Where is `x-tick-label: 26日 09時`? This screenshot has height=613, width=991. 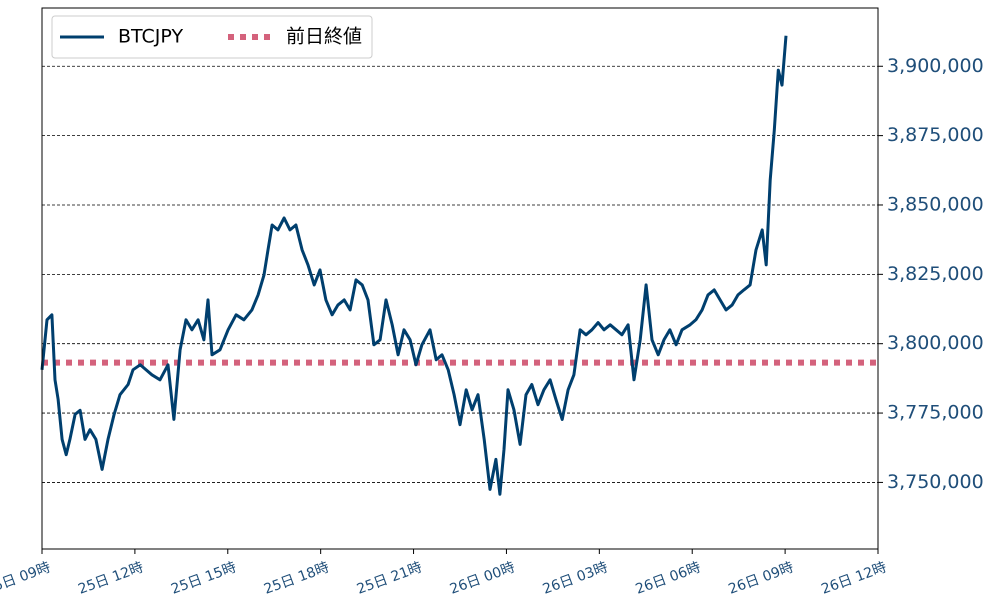 x-tick-label: 26日 09時 is located at coordinates (760, 578).